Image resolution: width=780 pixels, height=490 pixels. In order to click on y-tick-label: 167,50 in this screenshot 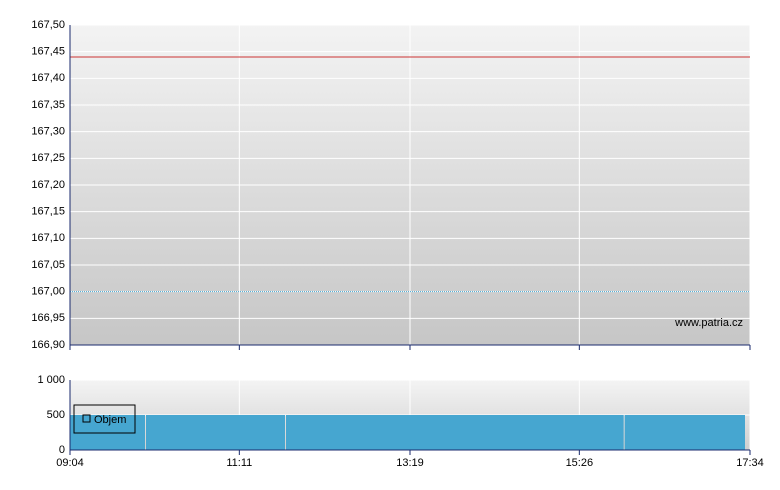, I will do `click(48, 25)`.